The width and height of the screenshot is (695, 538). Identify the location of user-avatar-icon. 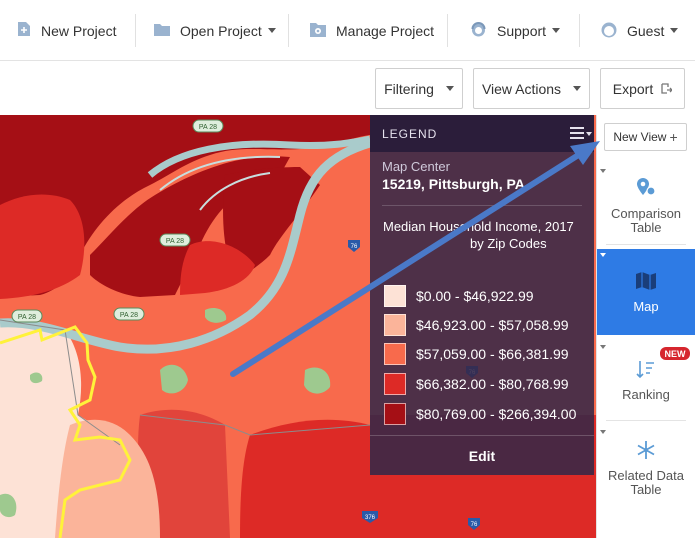
(609, 31).